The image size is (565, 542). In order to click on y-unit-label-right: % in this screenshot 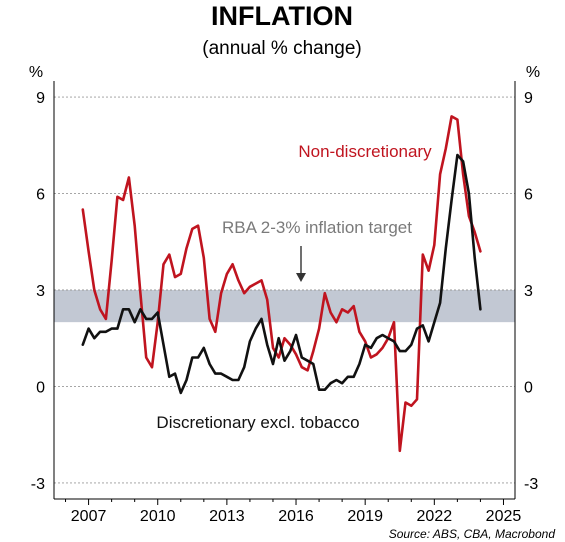, I will do `click(533, 72)`.